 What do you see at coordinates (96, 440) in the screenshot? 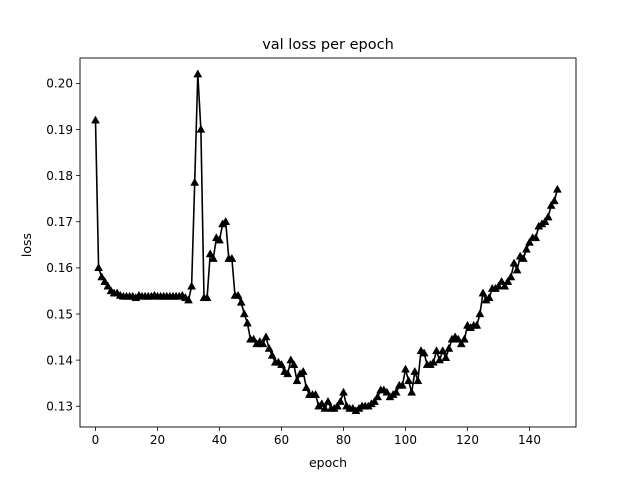
I see `x-tick-label: 0` at bounding box center [96, 440].